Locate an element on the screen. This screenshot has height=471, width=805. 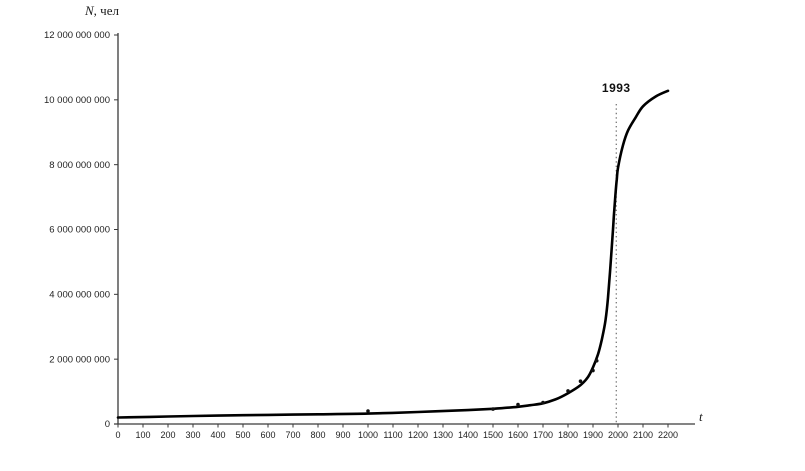
x-tick-label: 300 is located at coordinates (192, 435).